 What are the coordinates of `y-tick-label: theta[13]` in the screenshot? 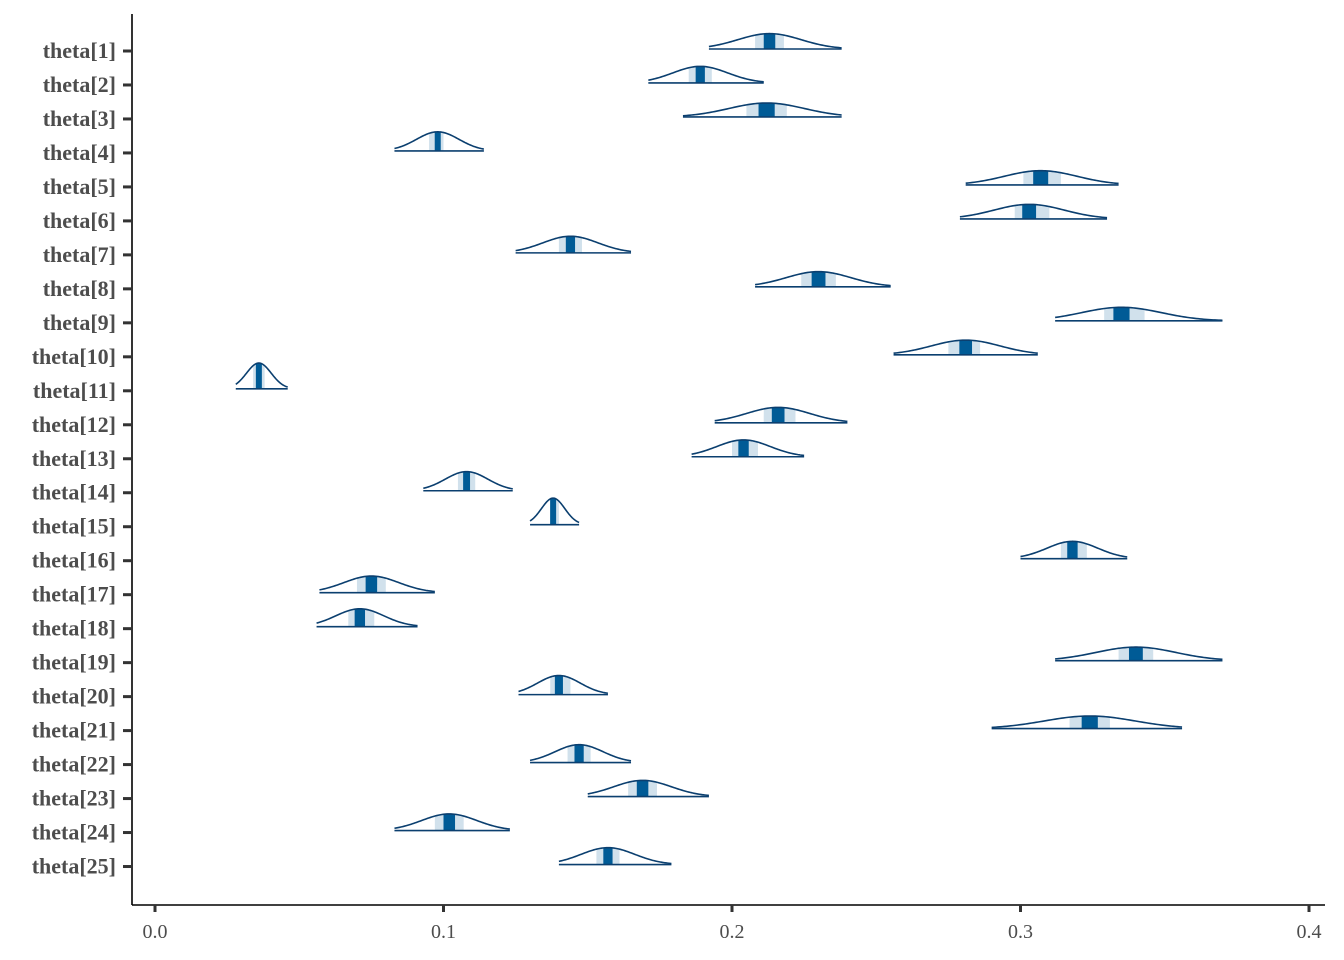 It's located at (74, 458).